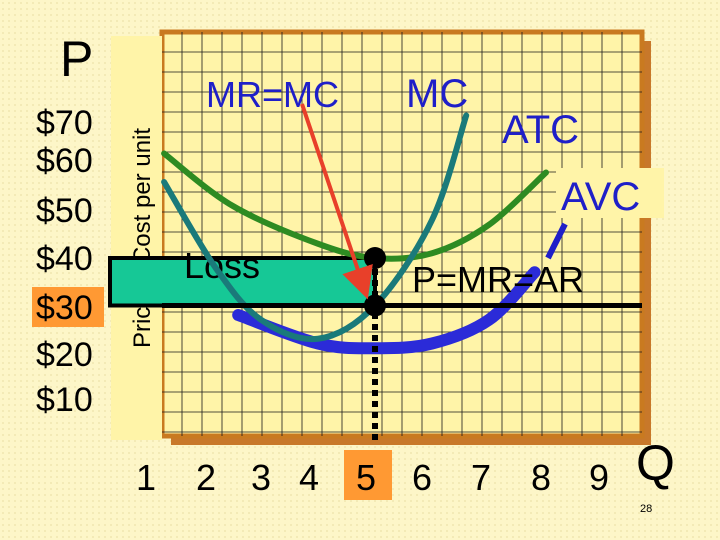 This screenshot has height=540, width=720. What do you see at coordinates (375, 305) in the screenshot?
I see `price-point` at bounding box center [375, 305].